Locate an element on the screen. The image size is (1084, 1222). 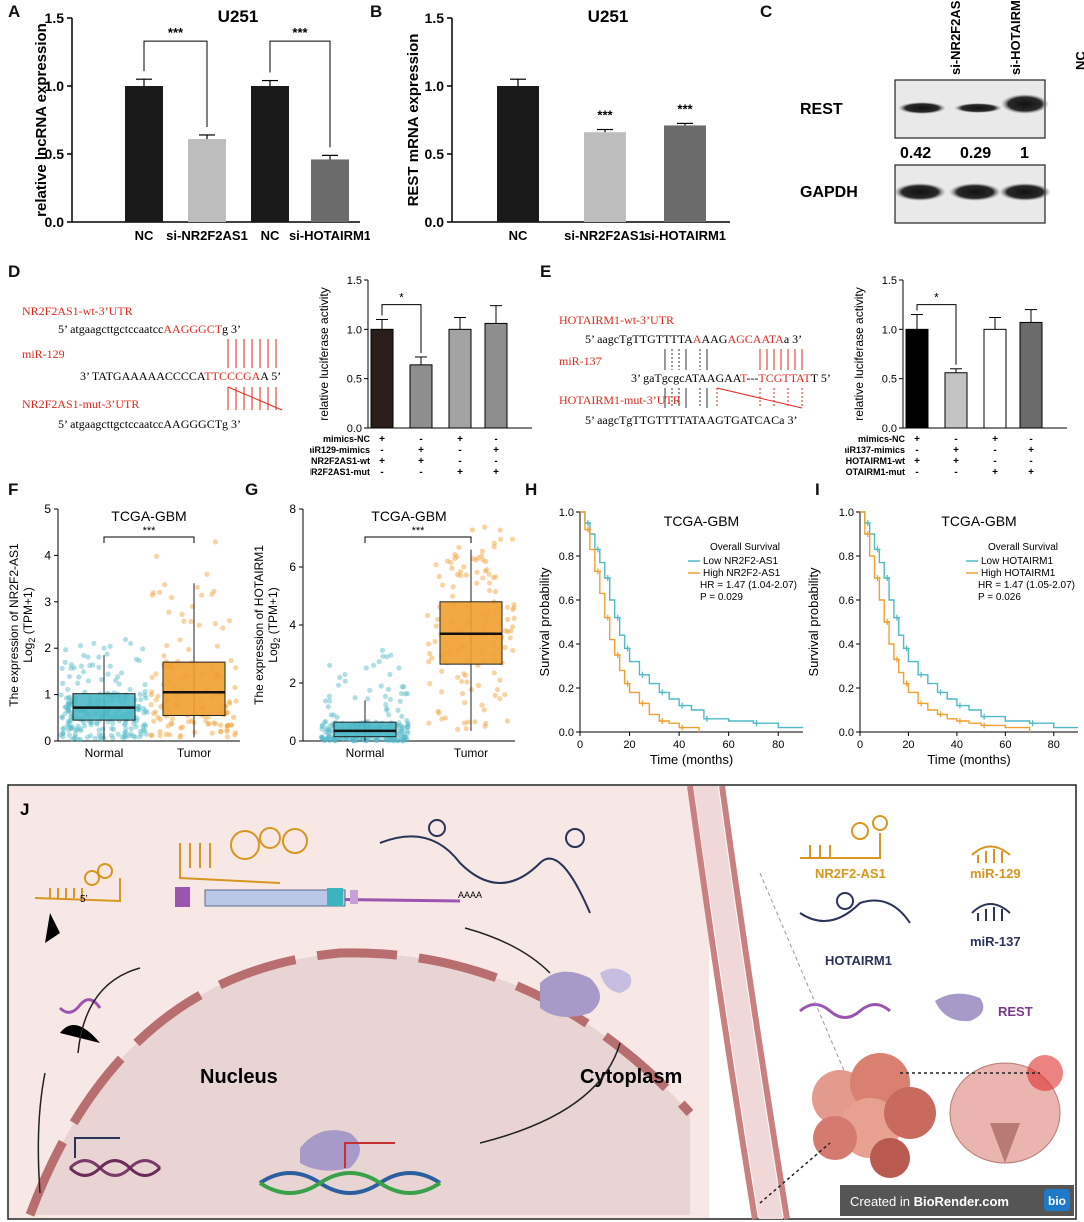
condition-label: mimics-NC is located at coordinates (347, 439).